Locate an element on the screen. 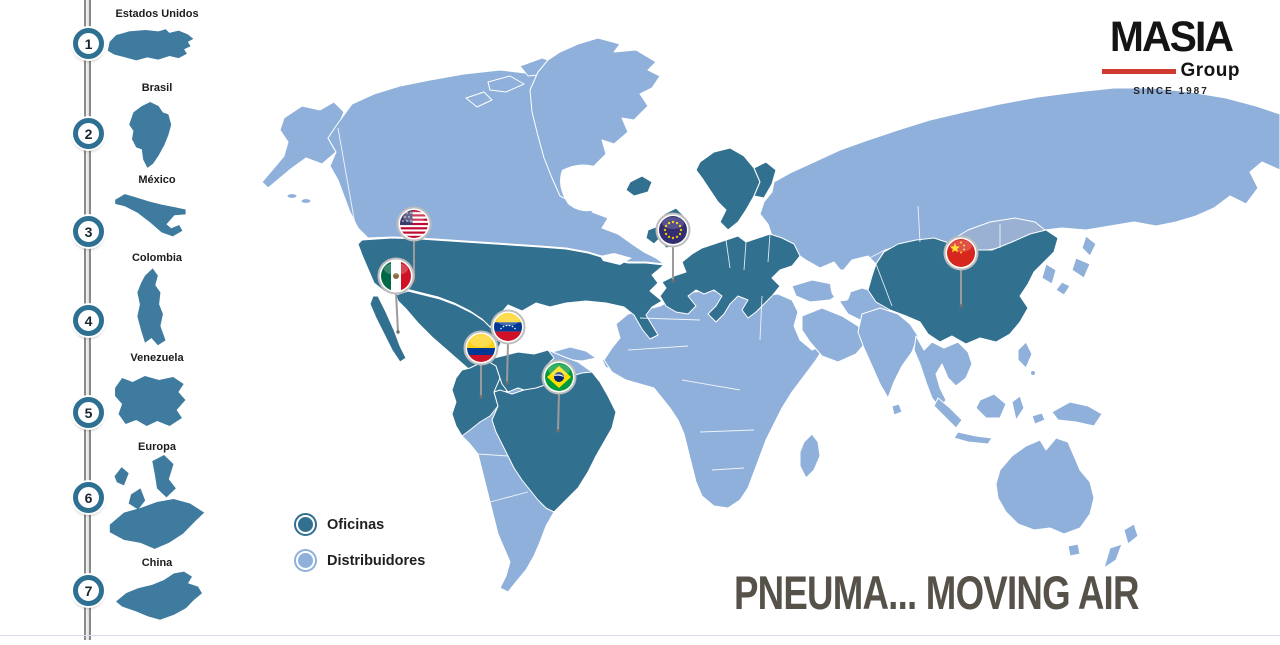 This screenshot has width=1280, height=645. step-circle-4: 4 is located at coordinates (88, 320).